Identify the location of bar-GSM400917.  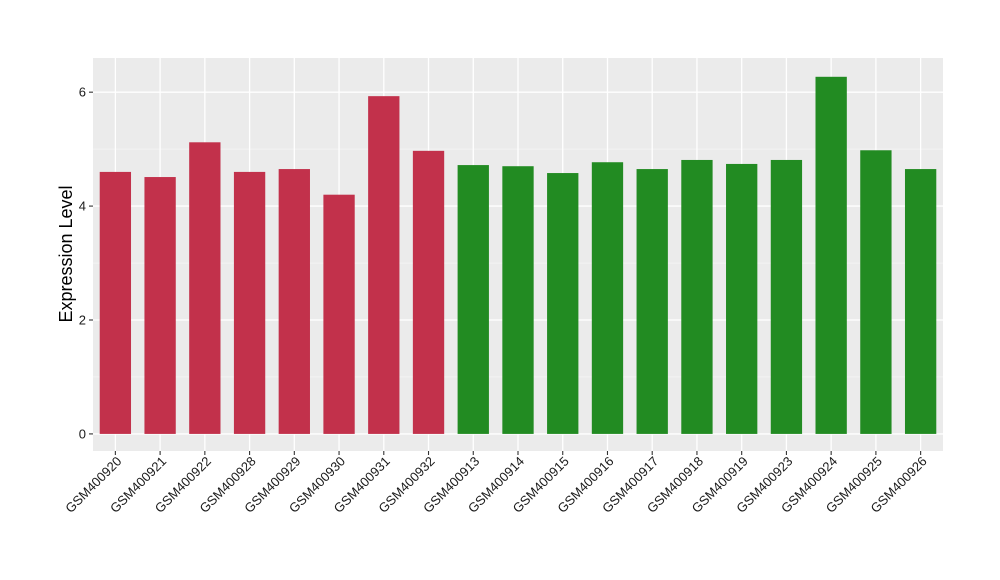
(652, 301).